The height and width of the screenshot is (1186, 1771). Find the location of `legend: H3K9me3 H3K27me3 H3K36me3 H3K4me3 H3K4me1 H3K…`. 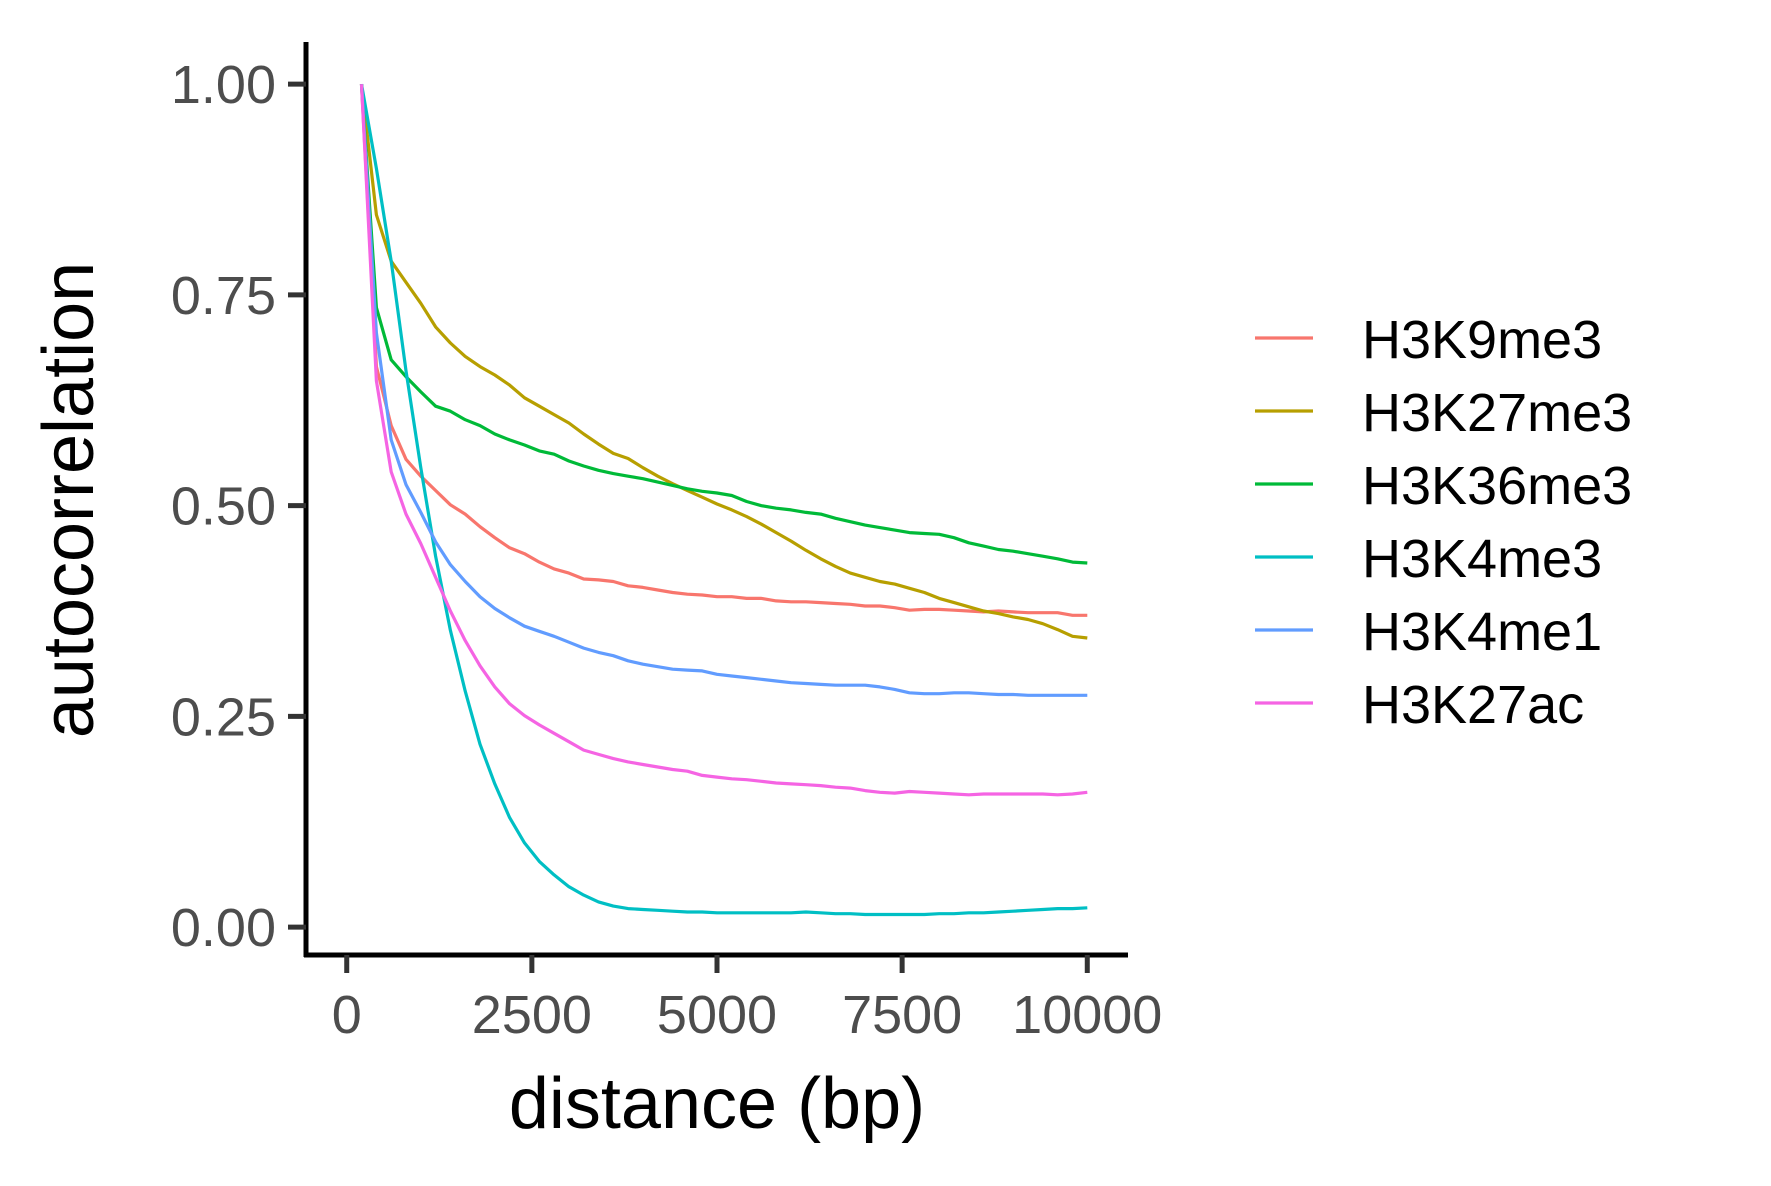

legend: H3K9me3 H3K27me3 H3K36me3 H3K4me3 H3K4me1 H3K… is located at coordinates (1443, 522).